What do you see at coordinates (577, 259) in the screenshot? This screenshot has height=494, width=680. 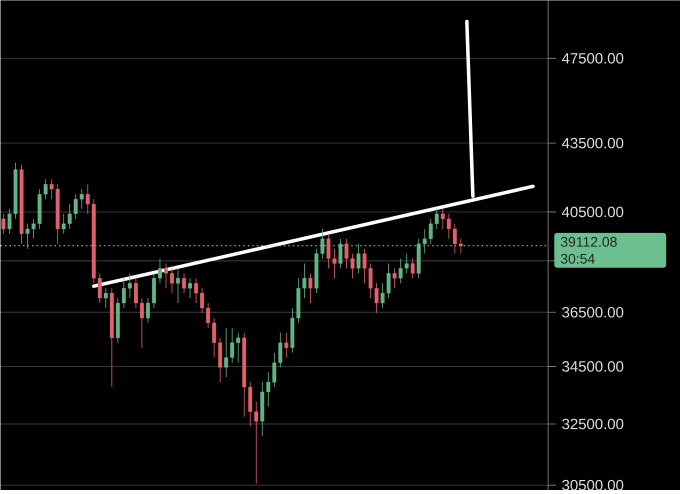 I see `text: 30:54` at bounding box center [577, 259].